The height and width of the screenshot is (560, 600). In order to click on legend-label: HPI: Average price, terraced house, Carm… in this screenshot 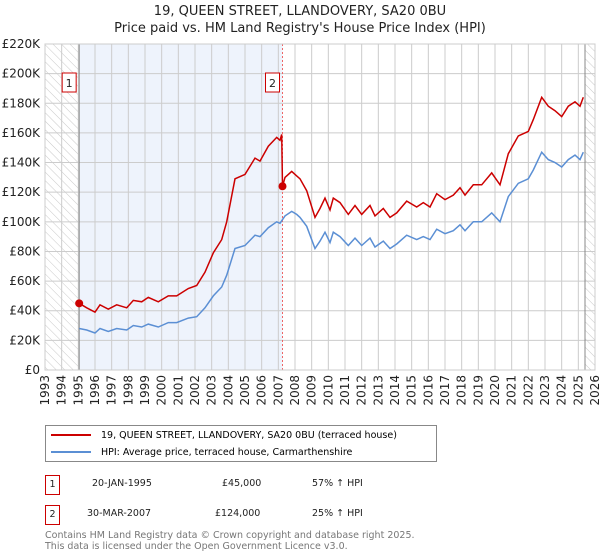, I will do `click(227, 452)`.